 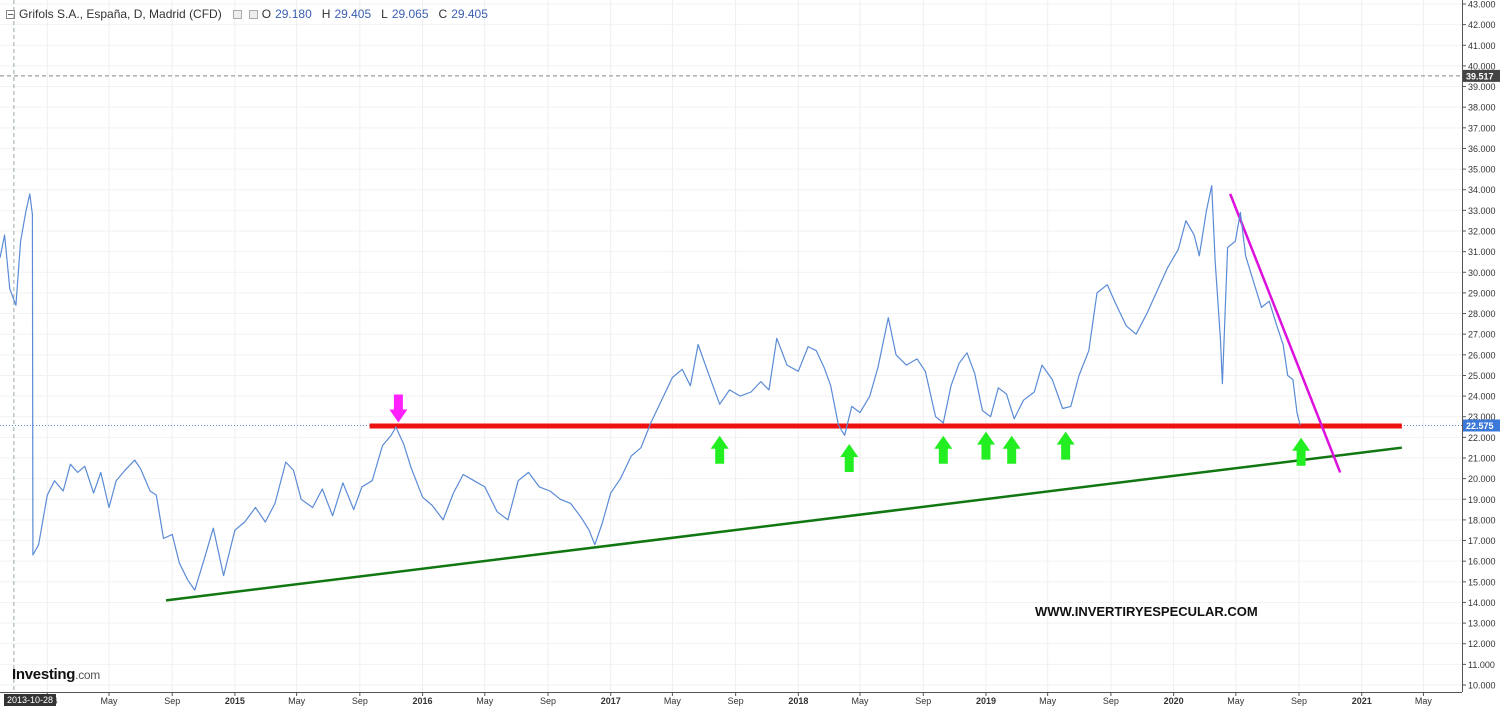 I want to click on y-tick-label: 43.000, so click(x=1482, y=5).